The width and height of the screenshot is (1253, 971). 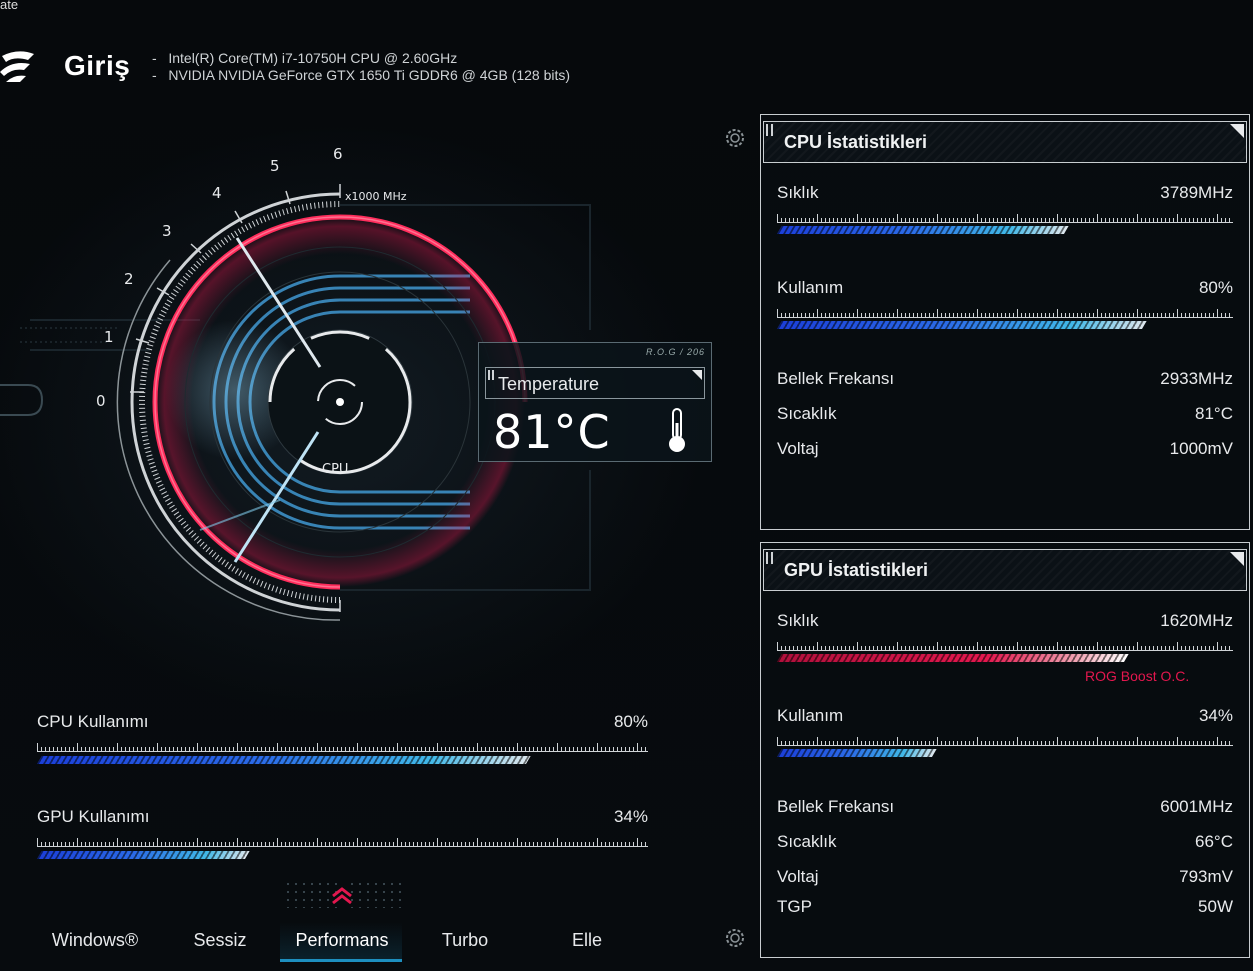 What do you see at coordinates (109, 337) in the screenshot?
I see `gauge-label-1: 1` at bounding box center [109, 337].